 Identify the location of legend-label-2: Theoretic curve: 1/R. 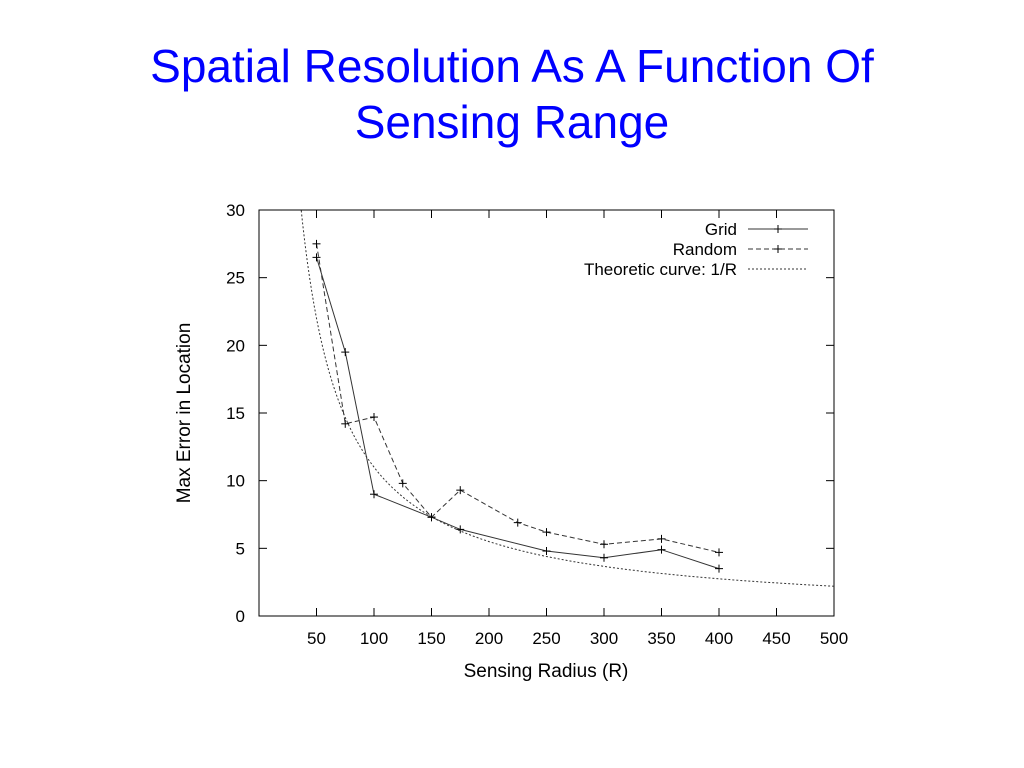
(660, 269).